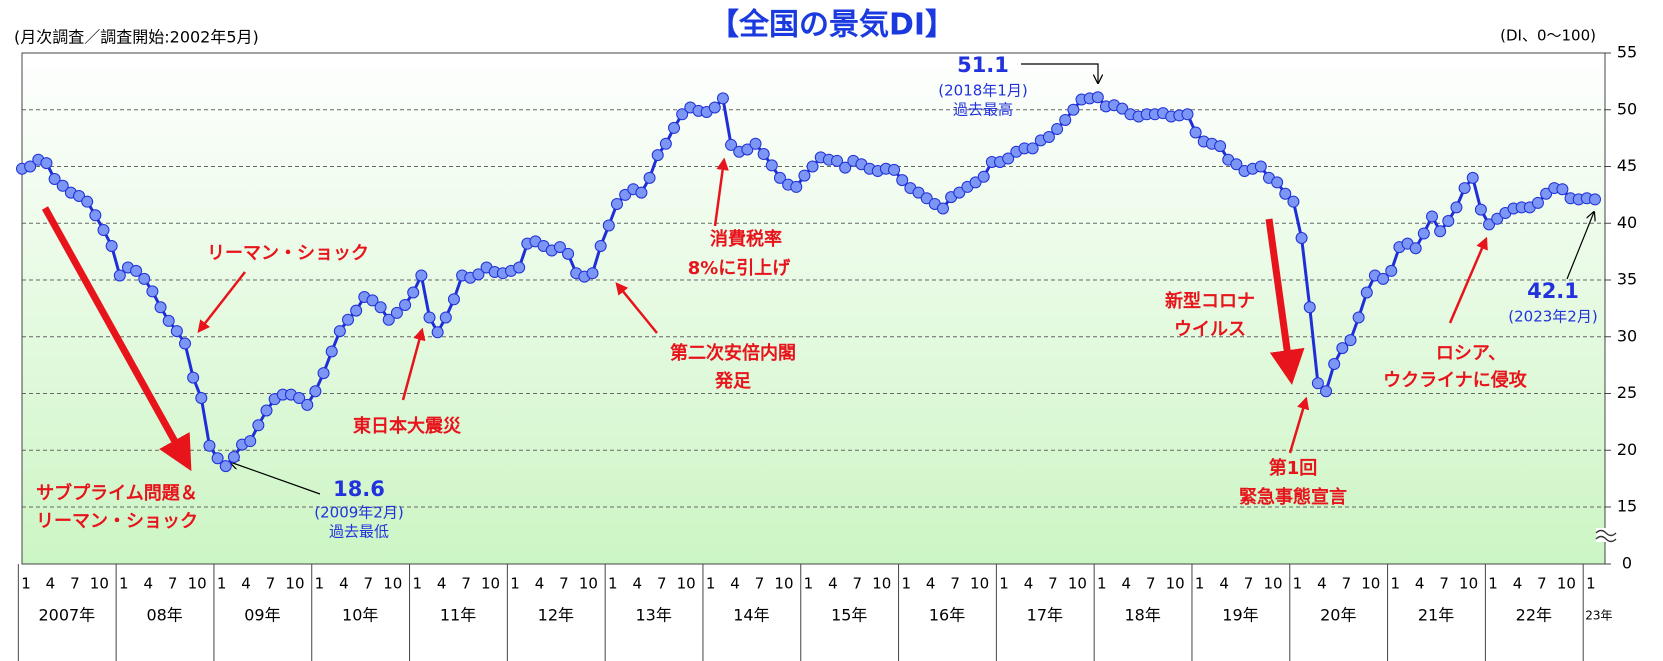 The image size is (1663, 661). Describe the element at coordinates (732, 381) in the screenshot. I see `annotation: 発足` at that location.